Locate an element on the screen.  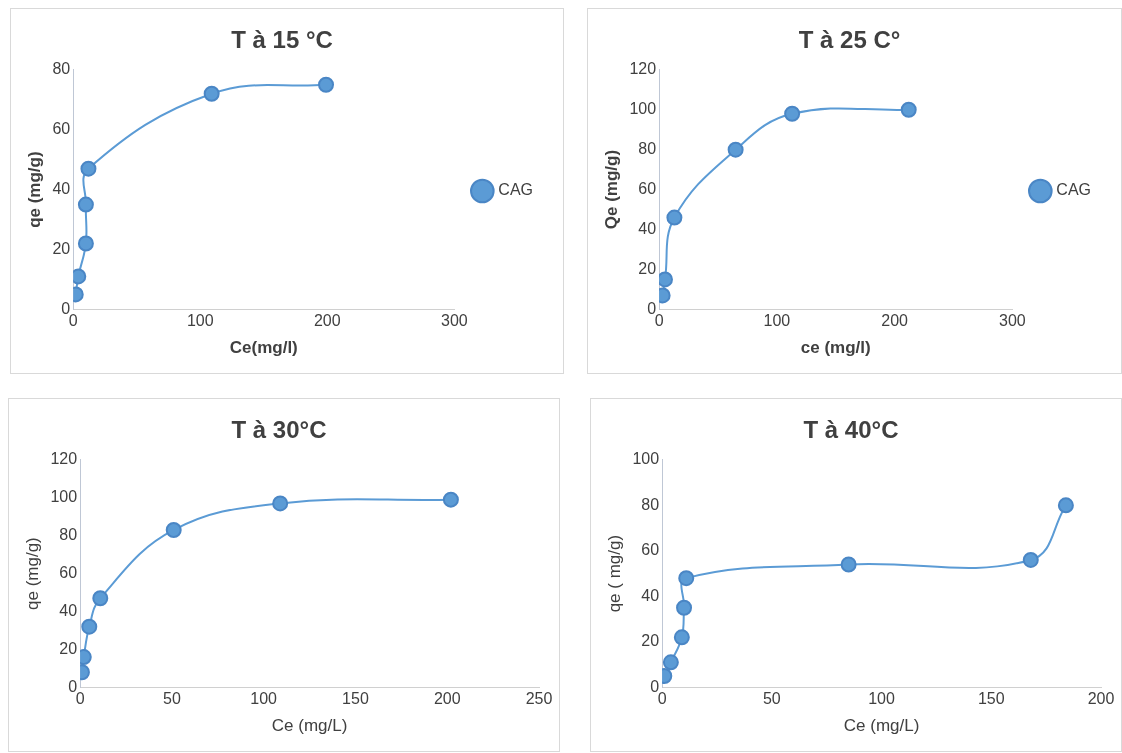
x-axis-title: ce (mg/l) is located at coordinates (835, 348).